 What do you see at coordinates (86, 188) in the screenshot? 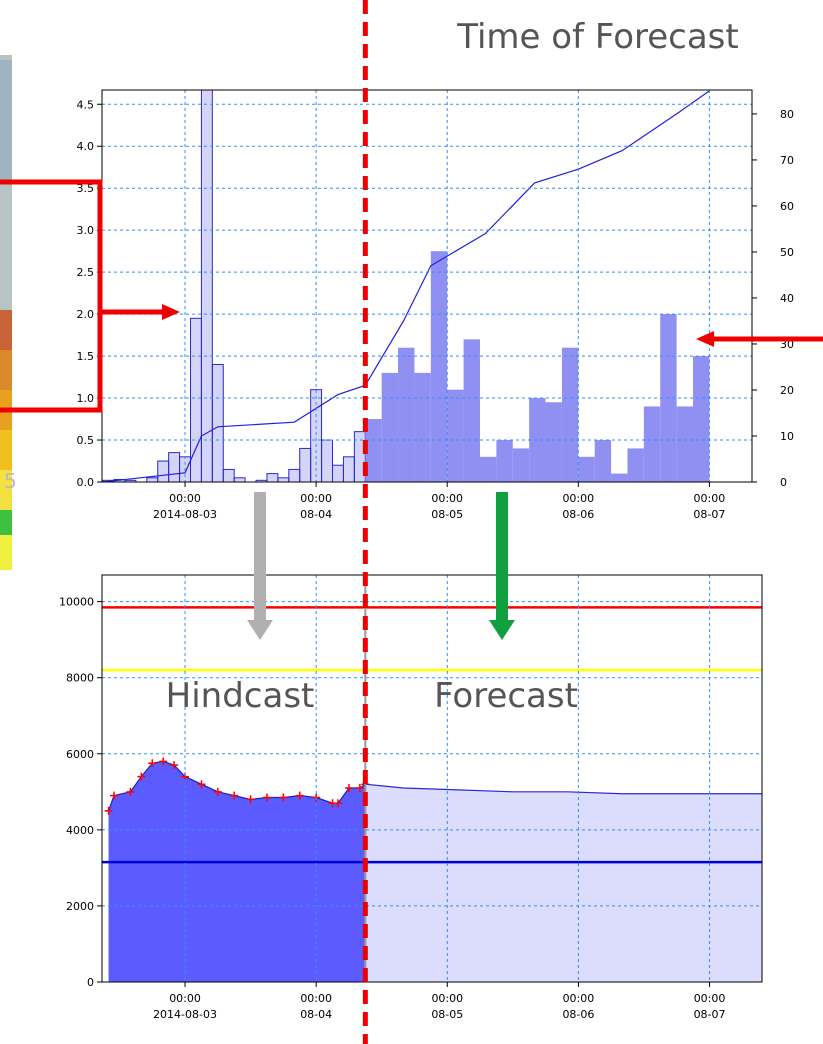
I see `y-tick-label: 3.5` at bounding box center [86, 188].